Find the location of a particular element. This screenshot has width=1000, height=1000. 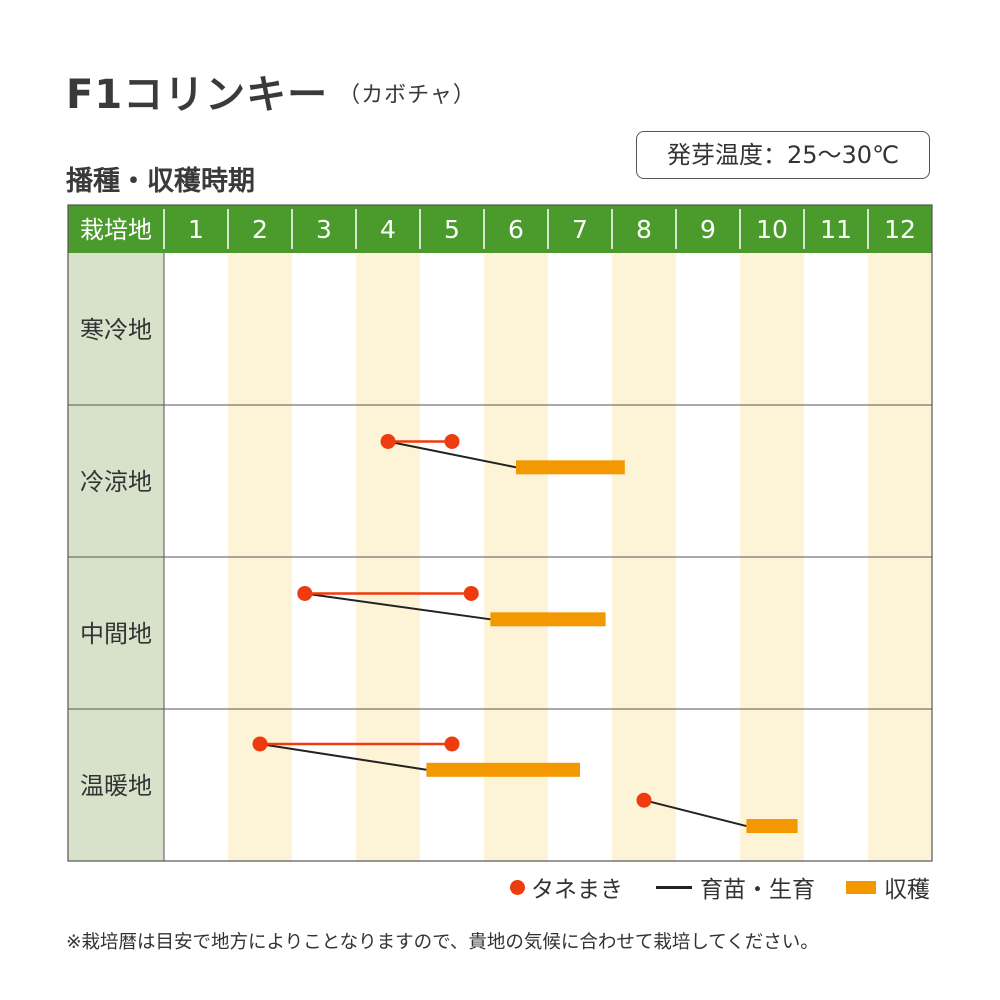

month-label-7: 7 is located at coordinates (580, 229).